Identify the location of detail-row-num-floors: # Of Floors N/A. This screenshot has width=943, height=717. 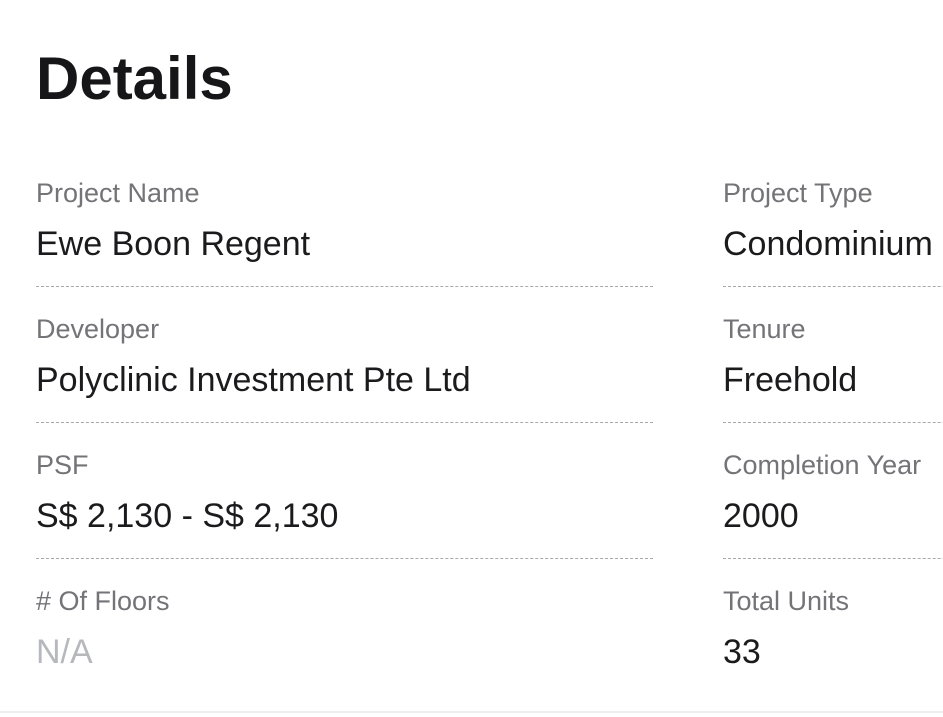
(344, 626).